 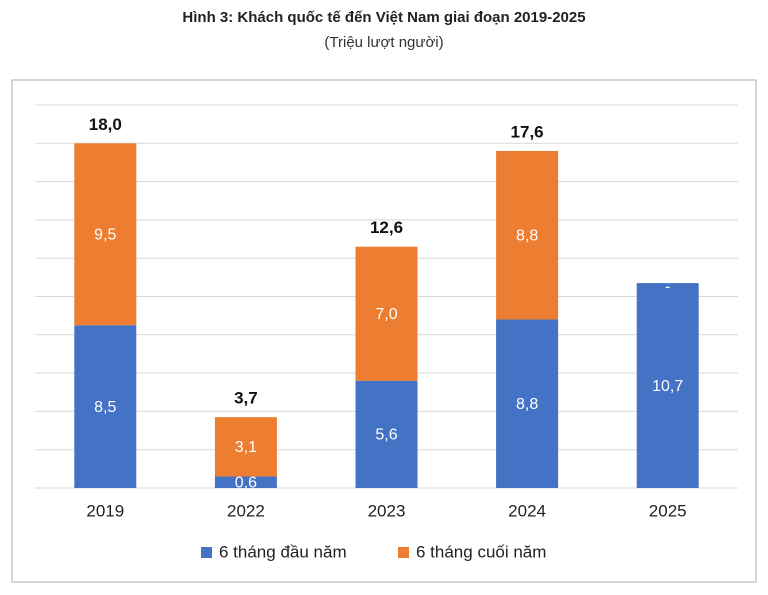 What do you see at coordinates (527, 131) in the screenshot?
I see `total-label: 17,6` at bounding box center [527, 131].